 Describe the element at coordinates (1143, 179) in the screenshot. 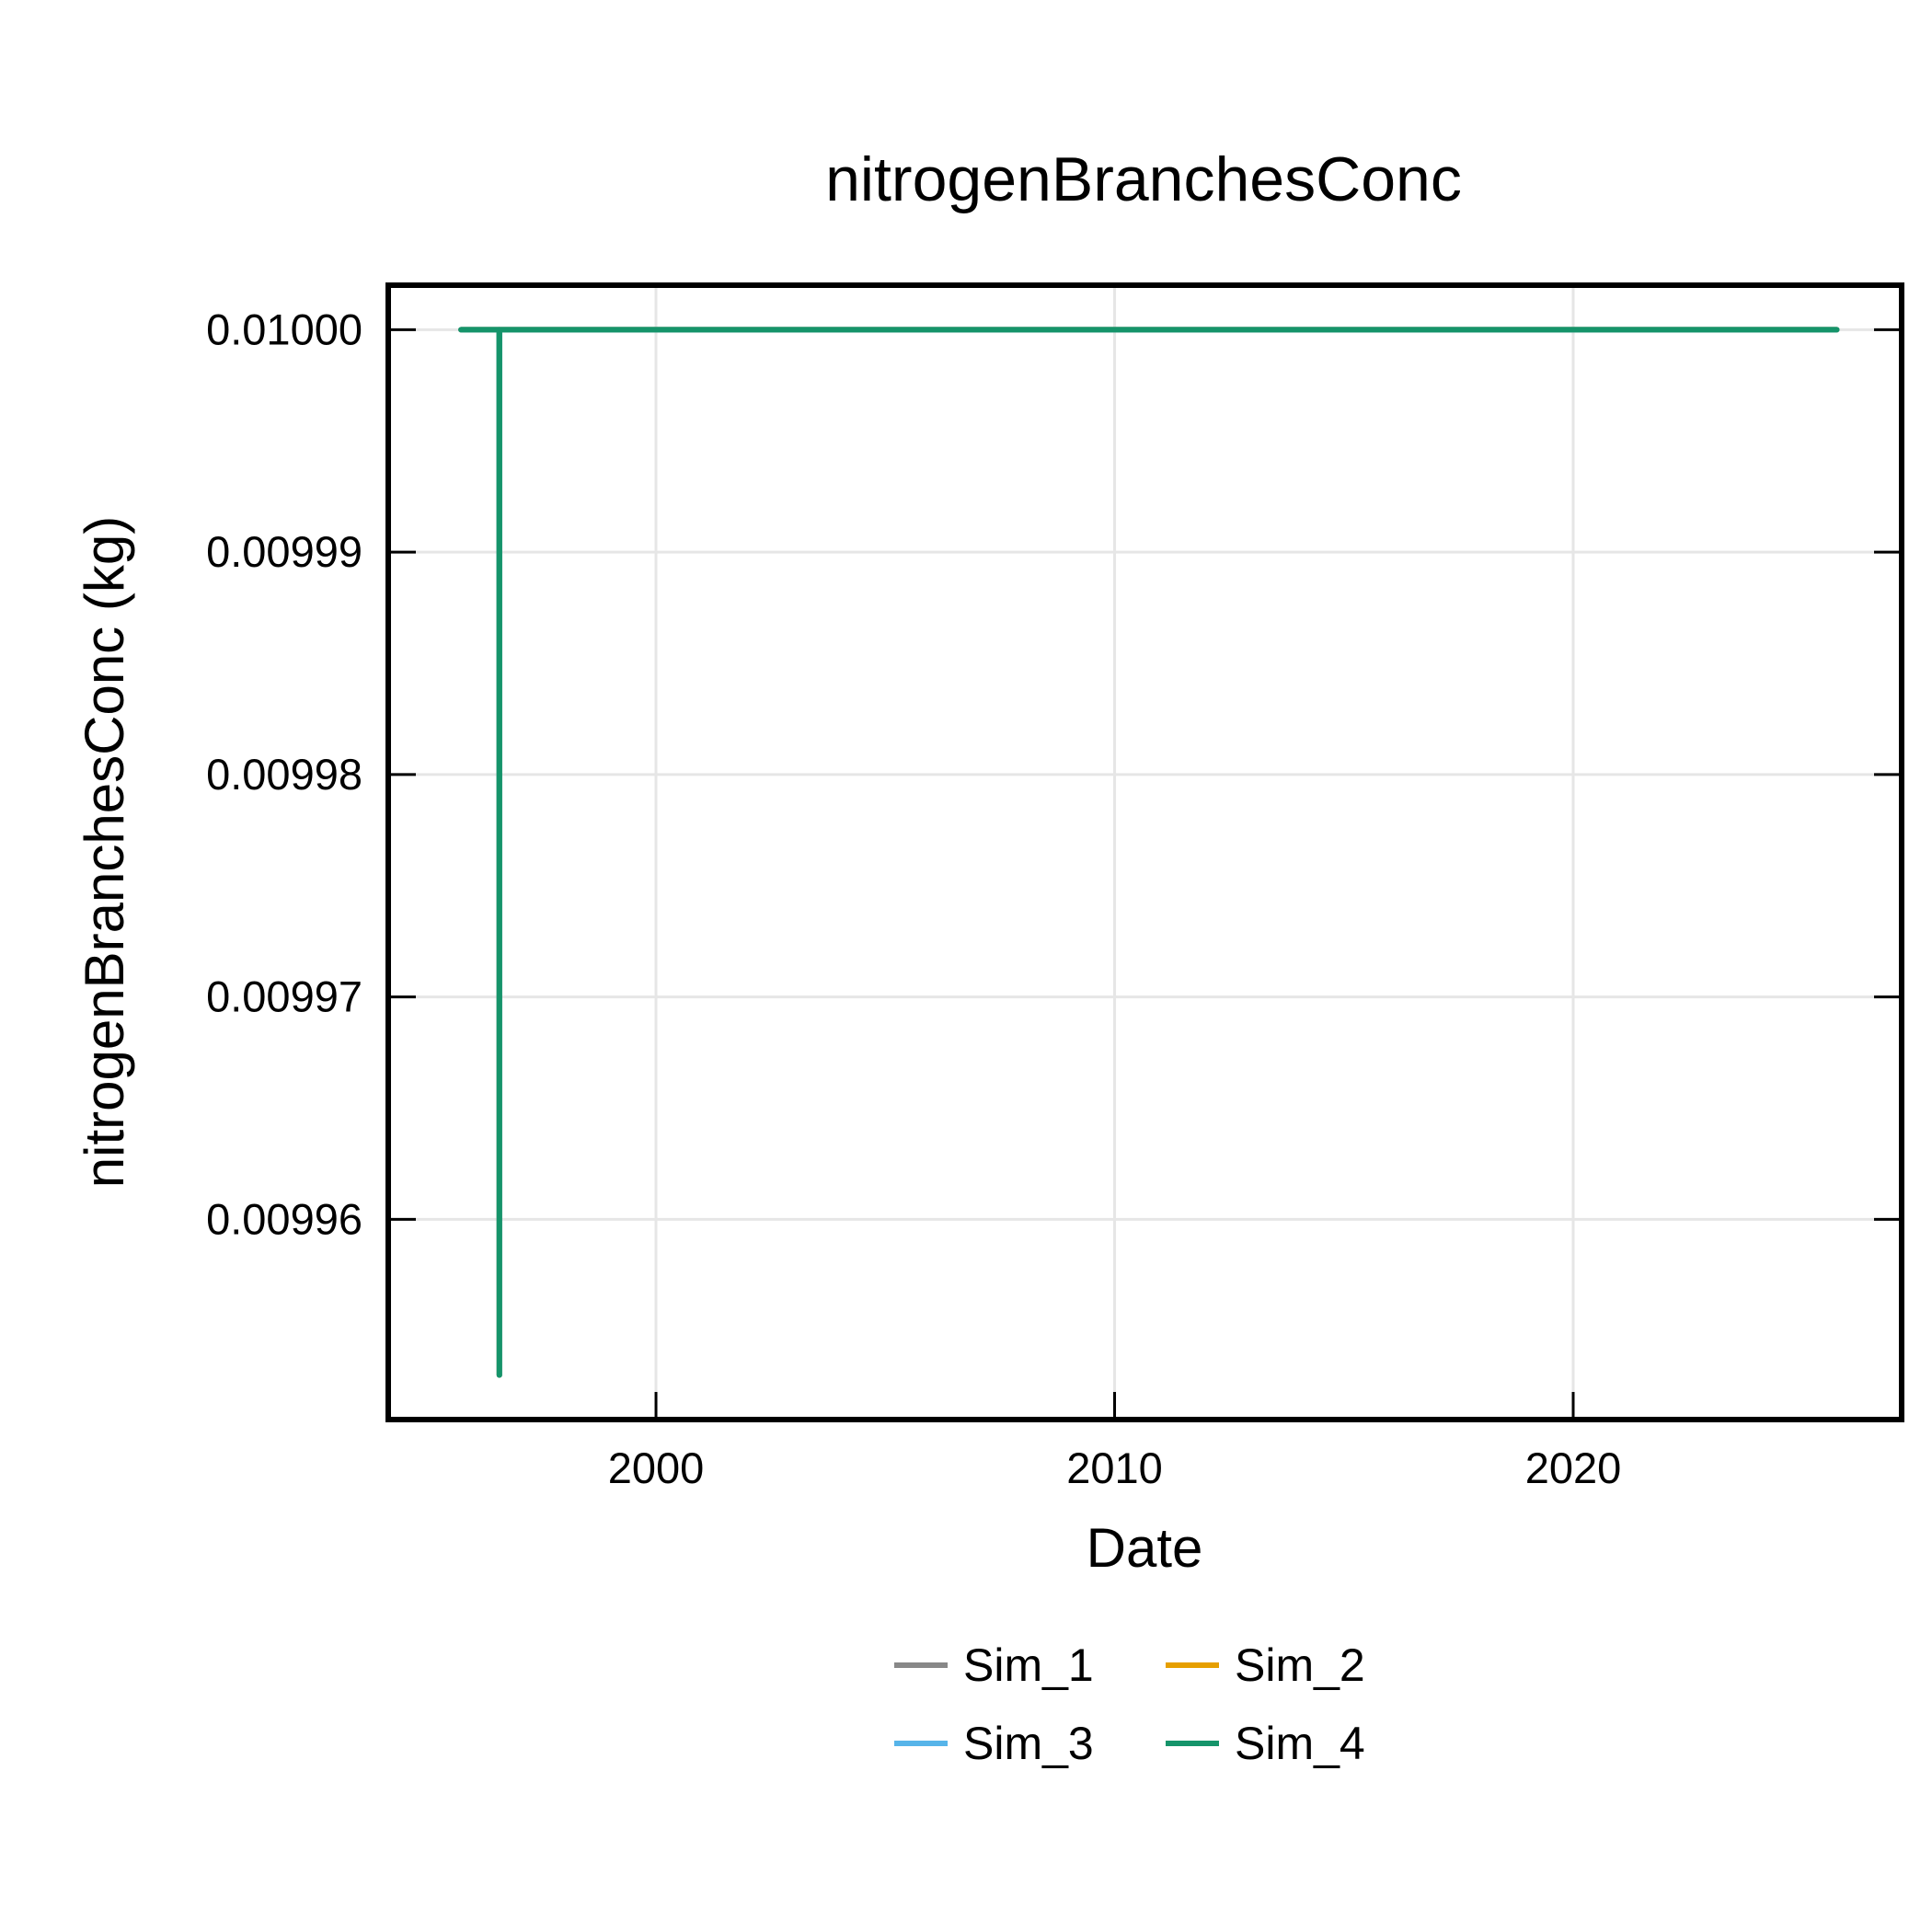

I see `chart-title: nitrogenBranchesConc` at that location.